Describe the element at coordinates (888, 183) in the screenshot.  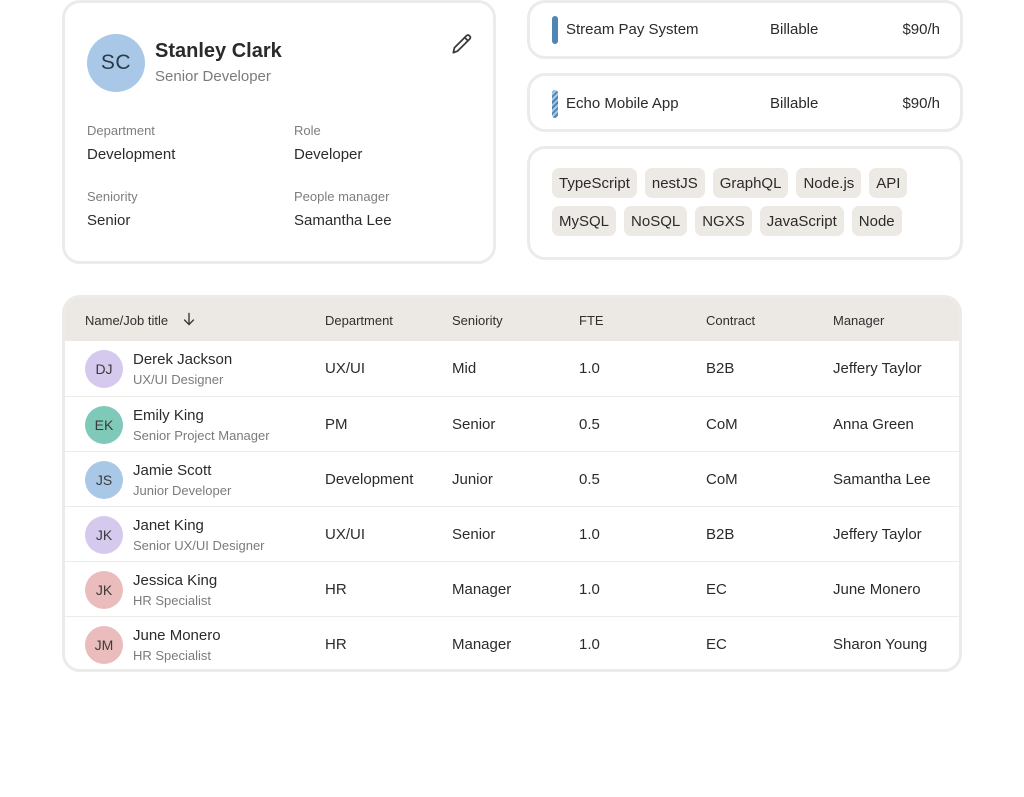
I see `skill-tag: API` at that location.